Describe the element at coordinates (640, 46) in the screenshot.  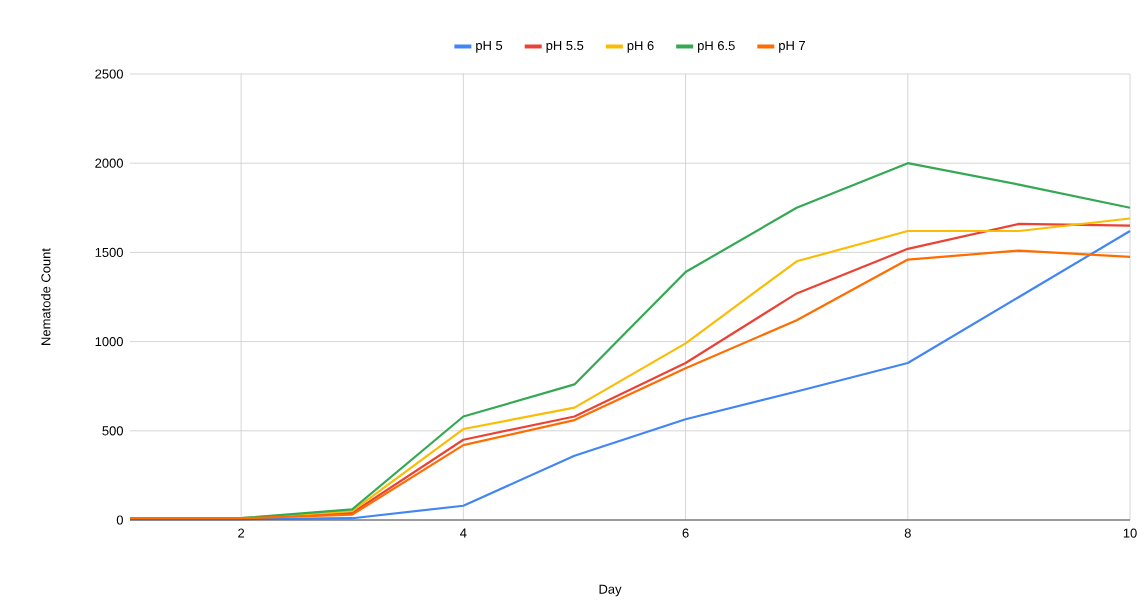
I see `legend-label: pH 6` at that location.